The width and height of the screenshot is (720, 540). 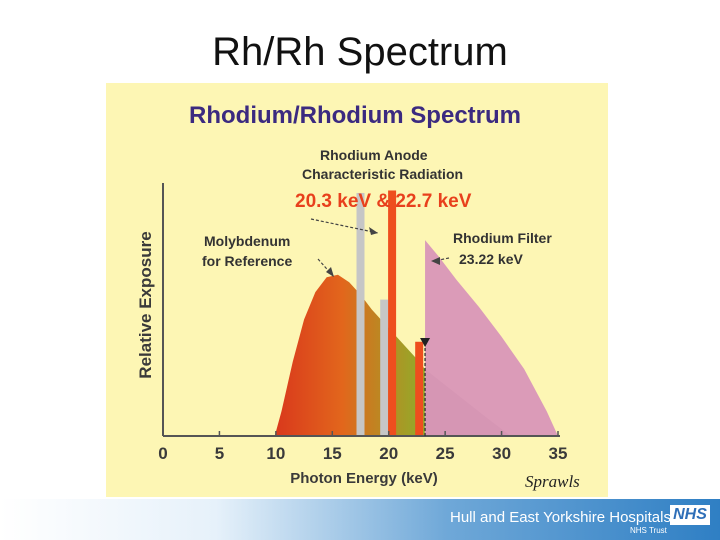 What do you see at coordinates (247, 241) in the screenshot?
I see `annotation-mo-line1: Molybdenum` at bounding box center [247, 241].